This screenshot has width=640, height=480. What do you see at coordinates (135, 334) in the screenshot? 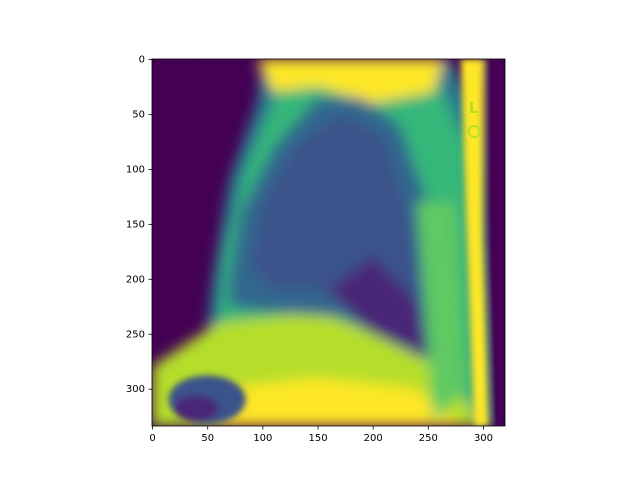
I see `y-tick-label: 250` at bounding box center [135, 334].